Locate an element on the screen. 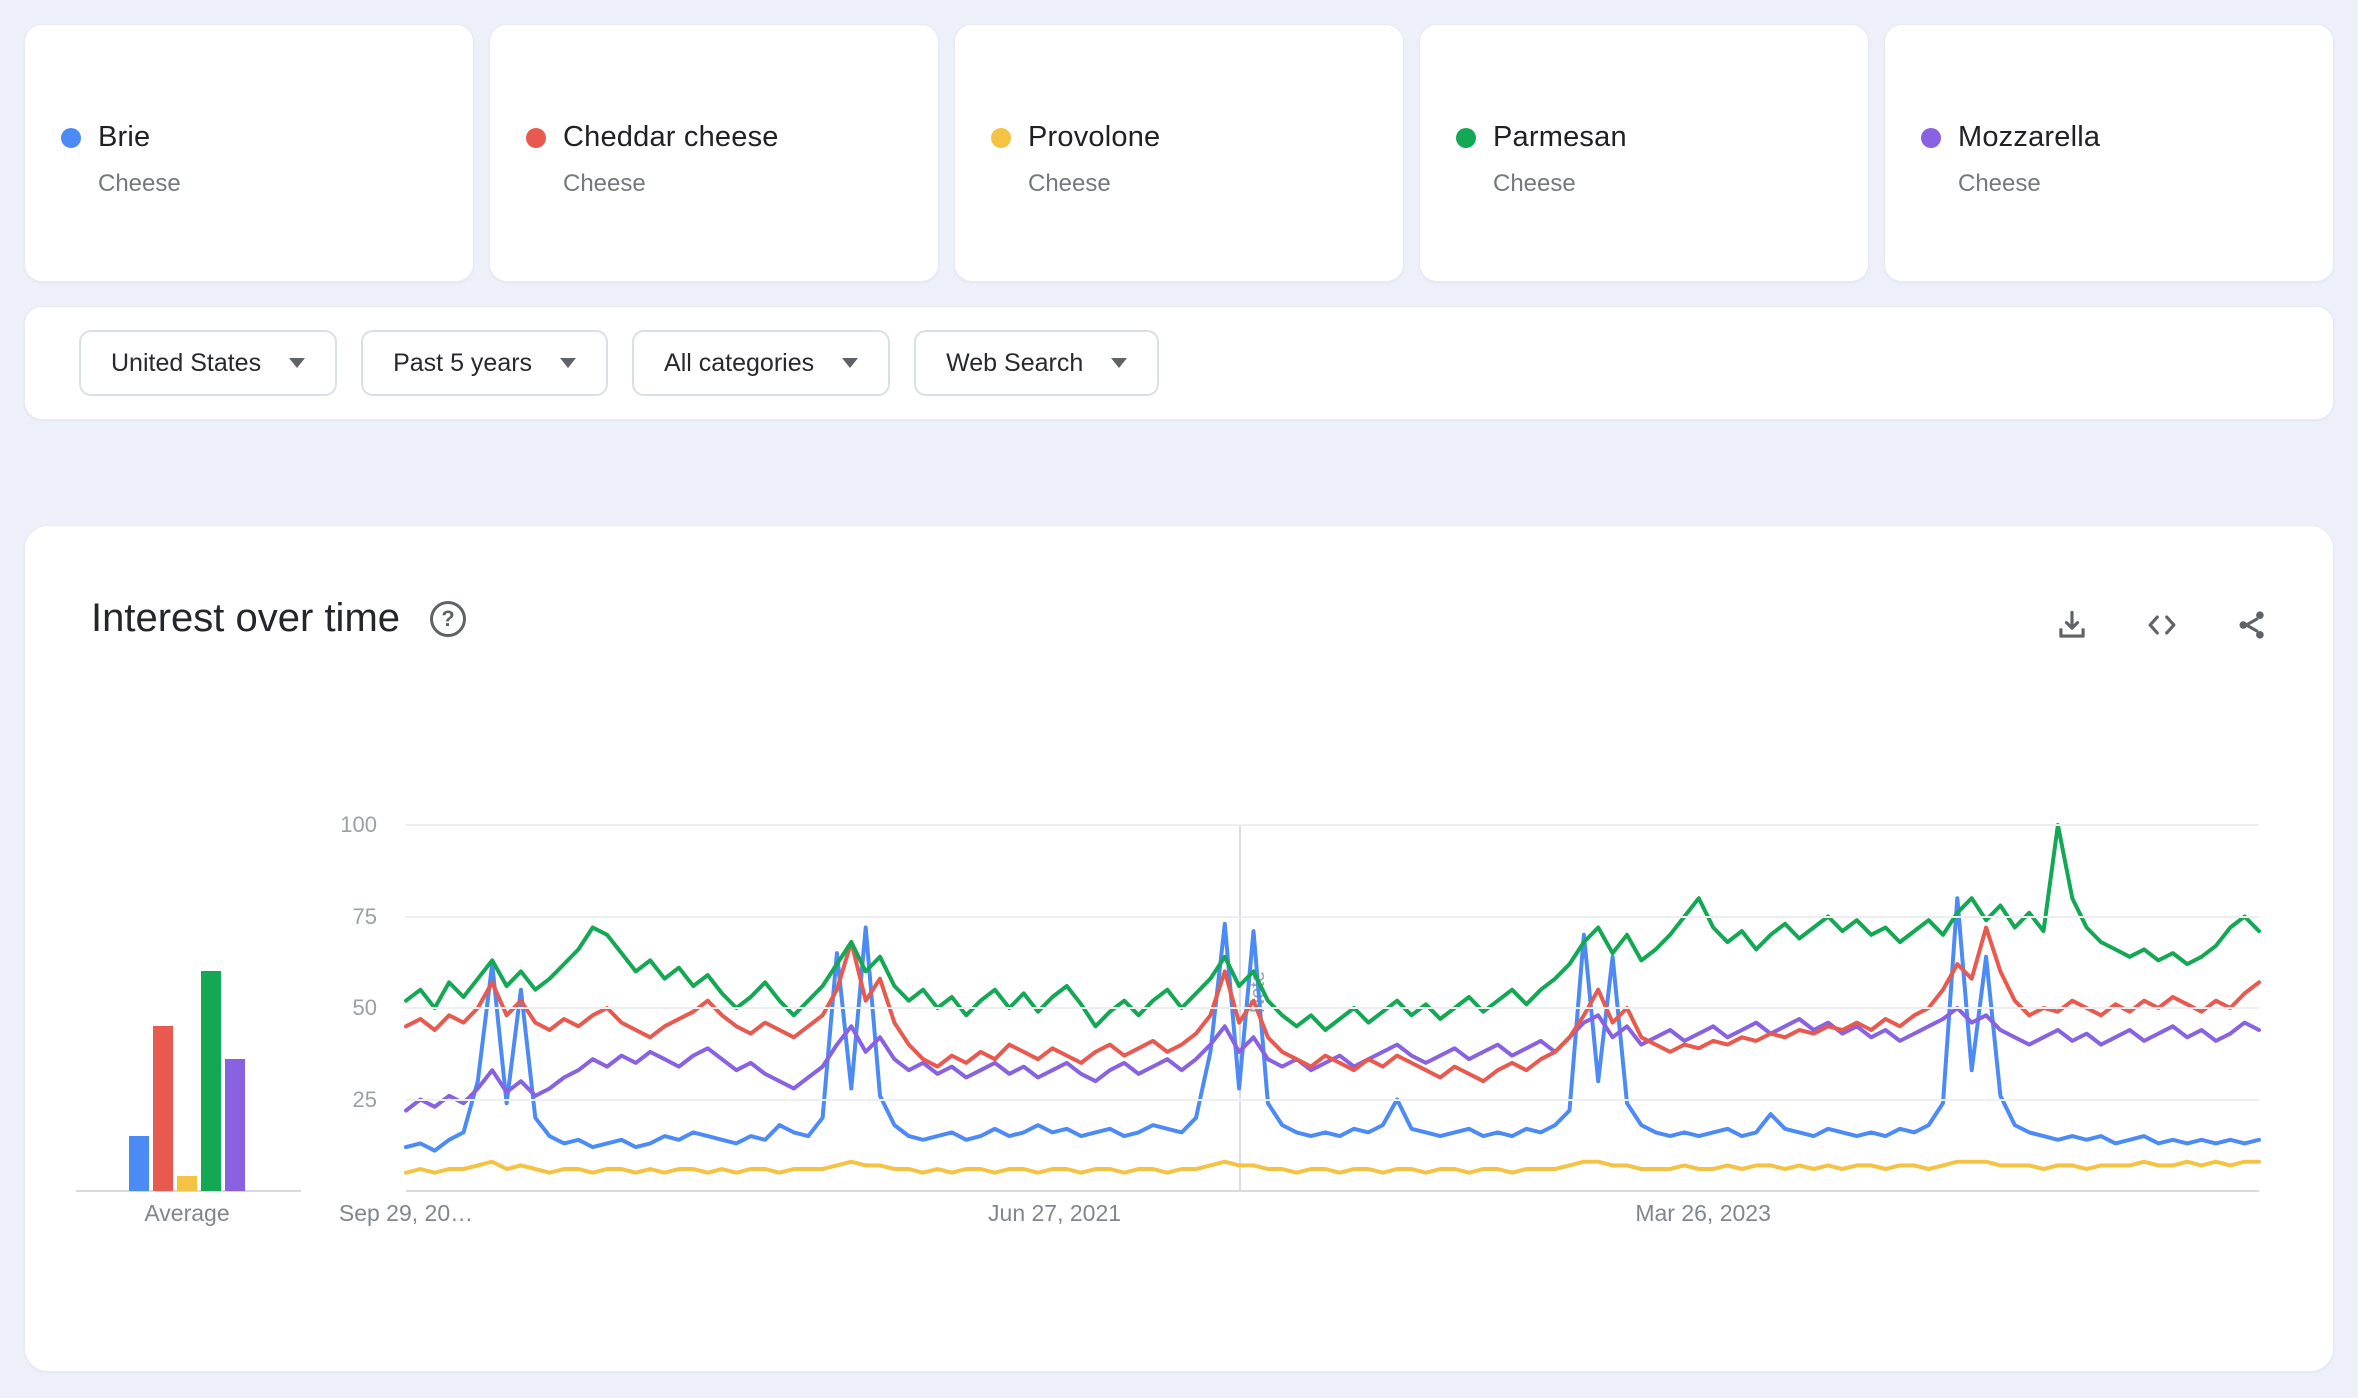 The image size is (2358, 1398). help-icon: ? is located at coordinates (448, 618).